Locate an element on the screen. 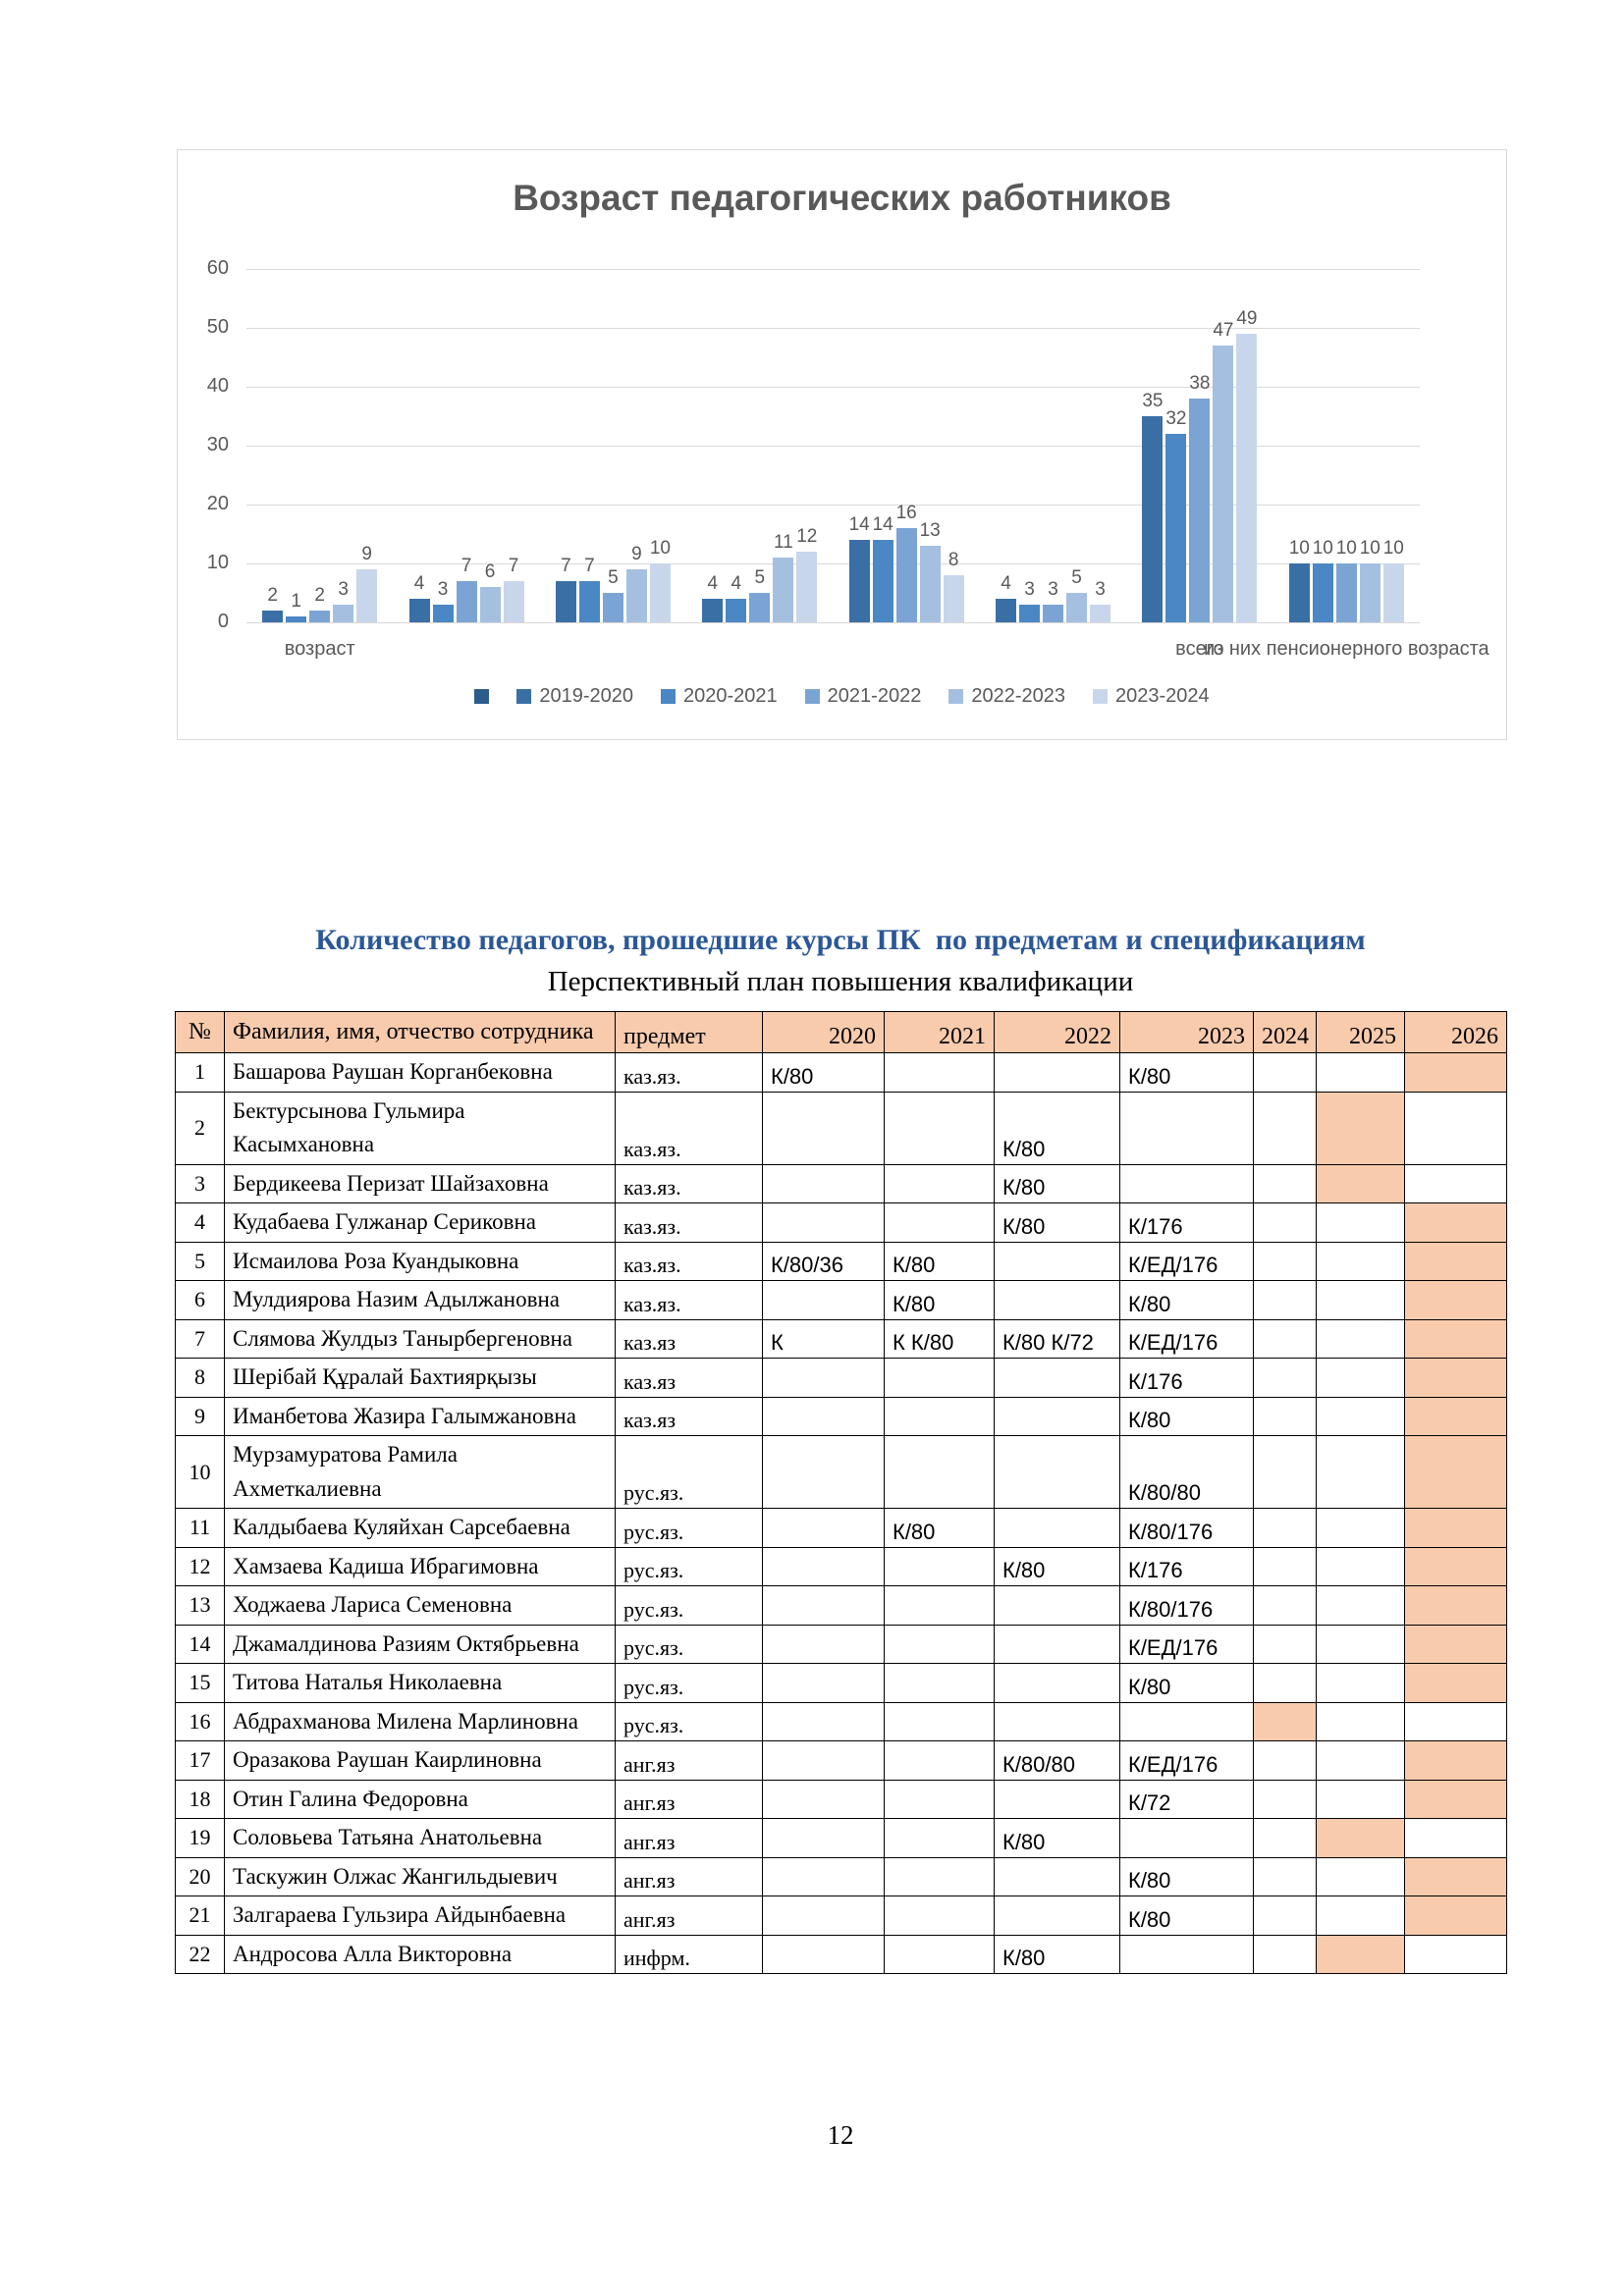 The width and height of the screenshot is (1624, 2296). table-cell-subject: рус.яз. is located at coordinates (689, 1721).